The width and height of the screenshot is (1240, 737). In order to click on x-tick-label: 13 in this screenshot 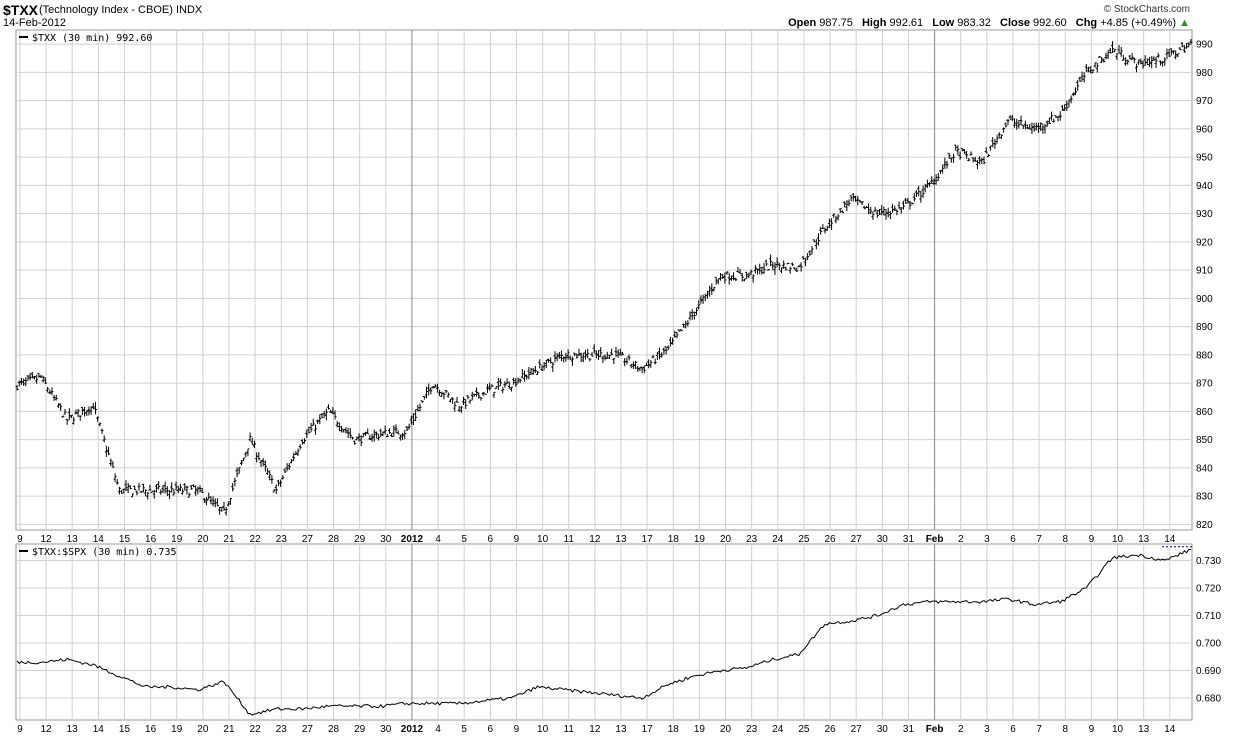, I will do `click(621, 729)`.